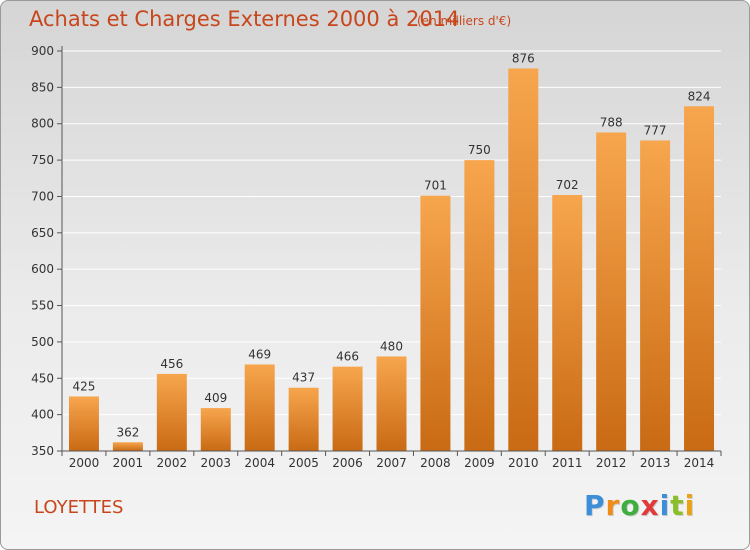 This screenshot has width=750, height=550. What do you see at coordinates (479, 150) in the screenshot?
I see `value-label: 750` at bounding box center [479, 150].